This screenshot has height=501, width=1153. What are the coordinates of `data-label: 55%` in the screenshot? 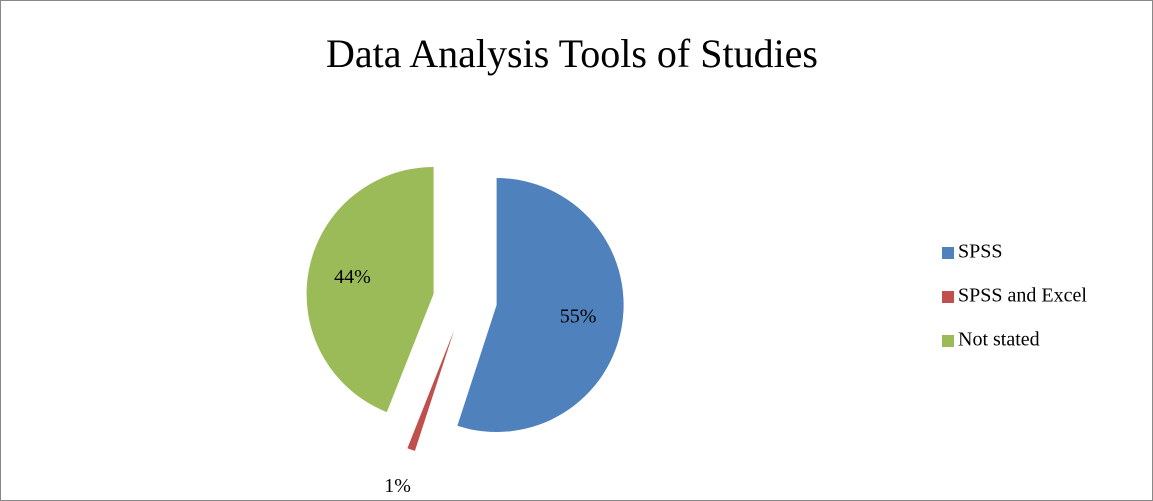 It's located at (578, 317).